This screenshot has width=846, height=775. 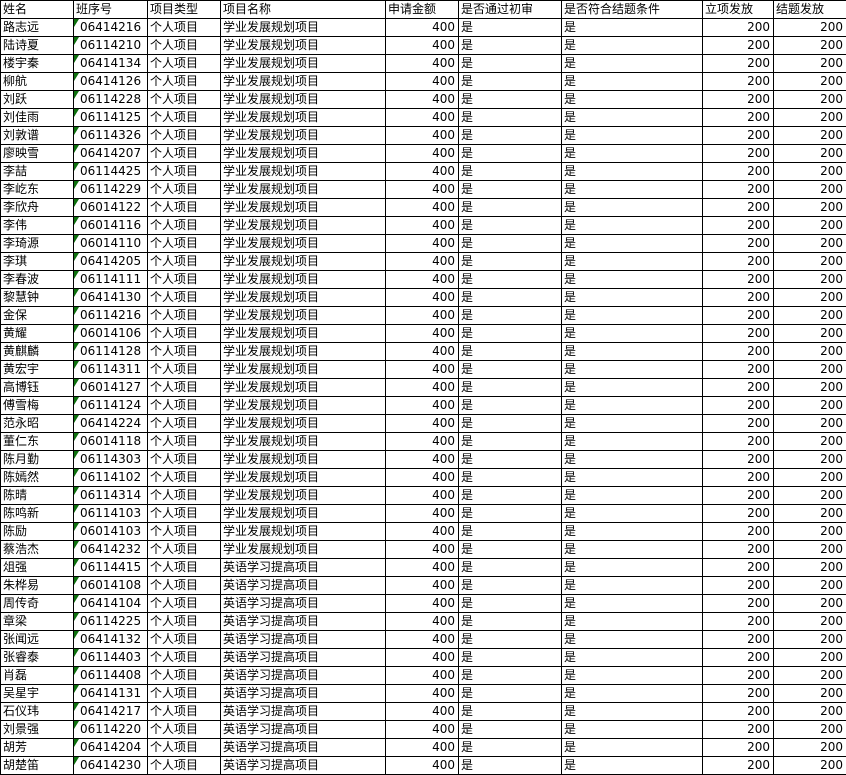 I want to click on cell-class-no: 06414230, so click(x=110, y=765).